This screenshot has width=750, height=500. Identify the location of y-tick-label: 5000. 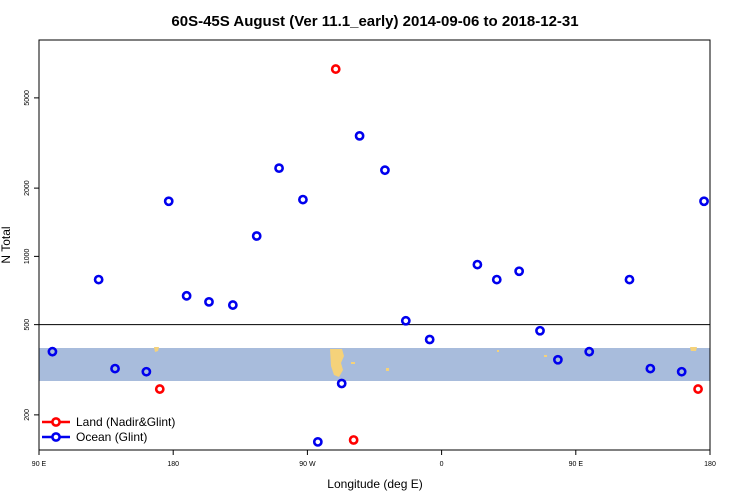
(27, 98).